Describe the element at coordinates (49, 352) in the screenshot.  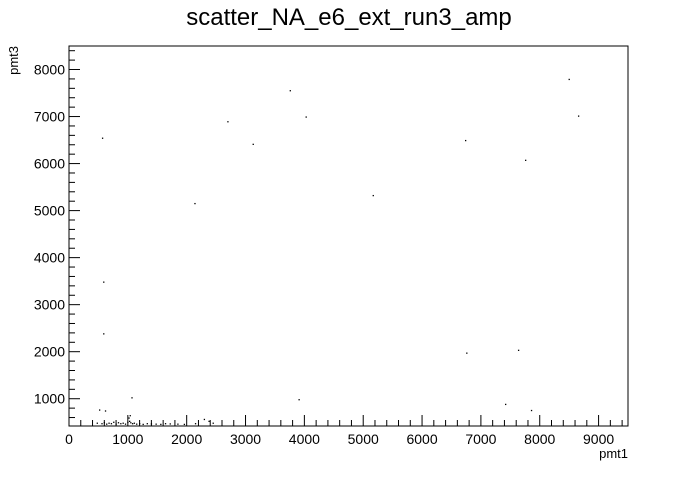
I see `y-tick-label: 2000` at that location.